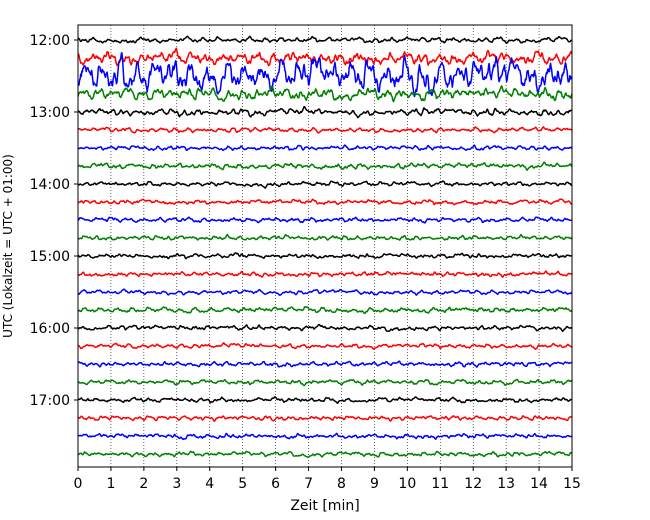 The width and height of the screenshot is (650, 520). Describe the element at coordinates (407, 484) in the screenshot. I see `x-tick-label: 10` at that location.